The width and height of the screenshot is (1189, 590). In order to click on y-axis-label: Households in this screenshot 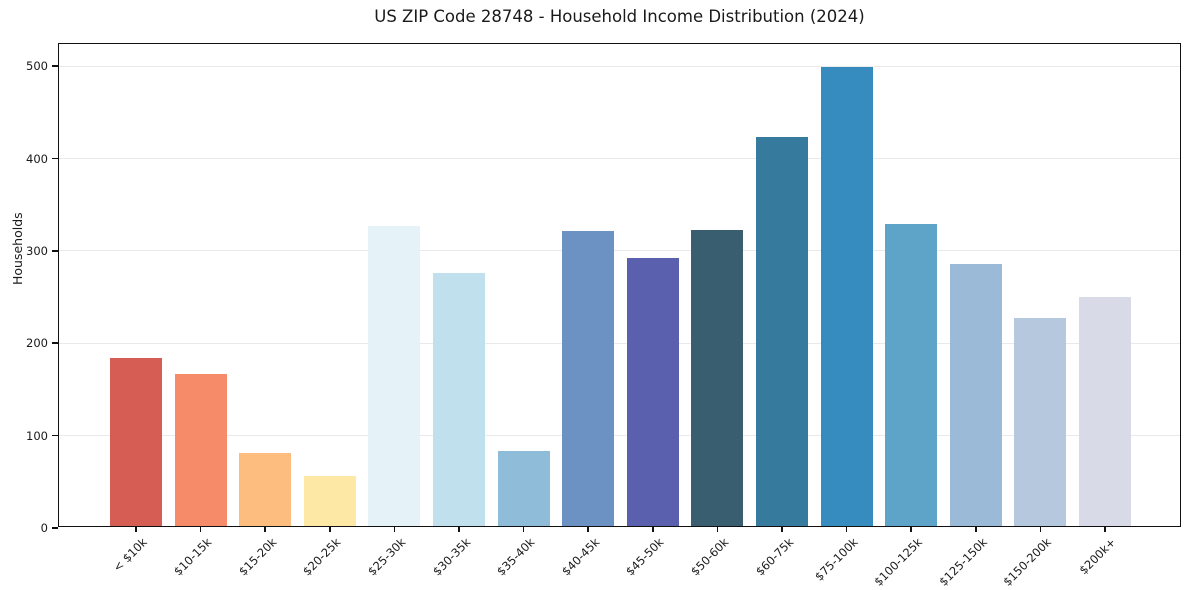, I will do `click(17, 248)`.